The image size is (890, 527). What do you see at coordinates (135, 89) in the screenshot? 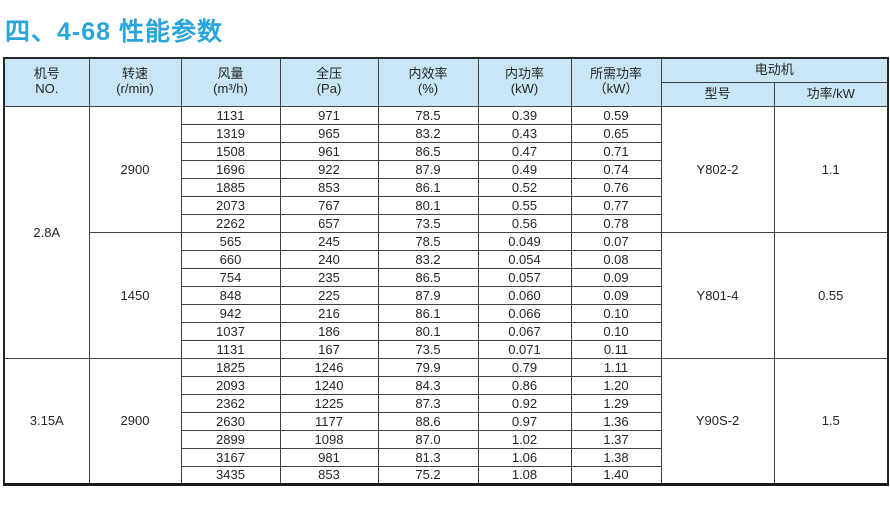
I see `header-unit: (r/min)` at bounding box center [135, 89].